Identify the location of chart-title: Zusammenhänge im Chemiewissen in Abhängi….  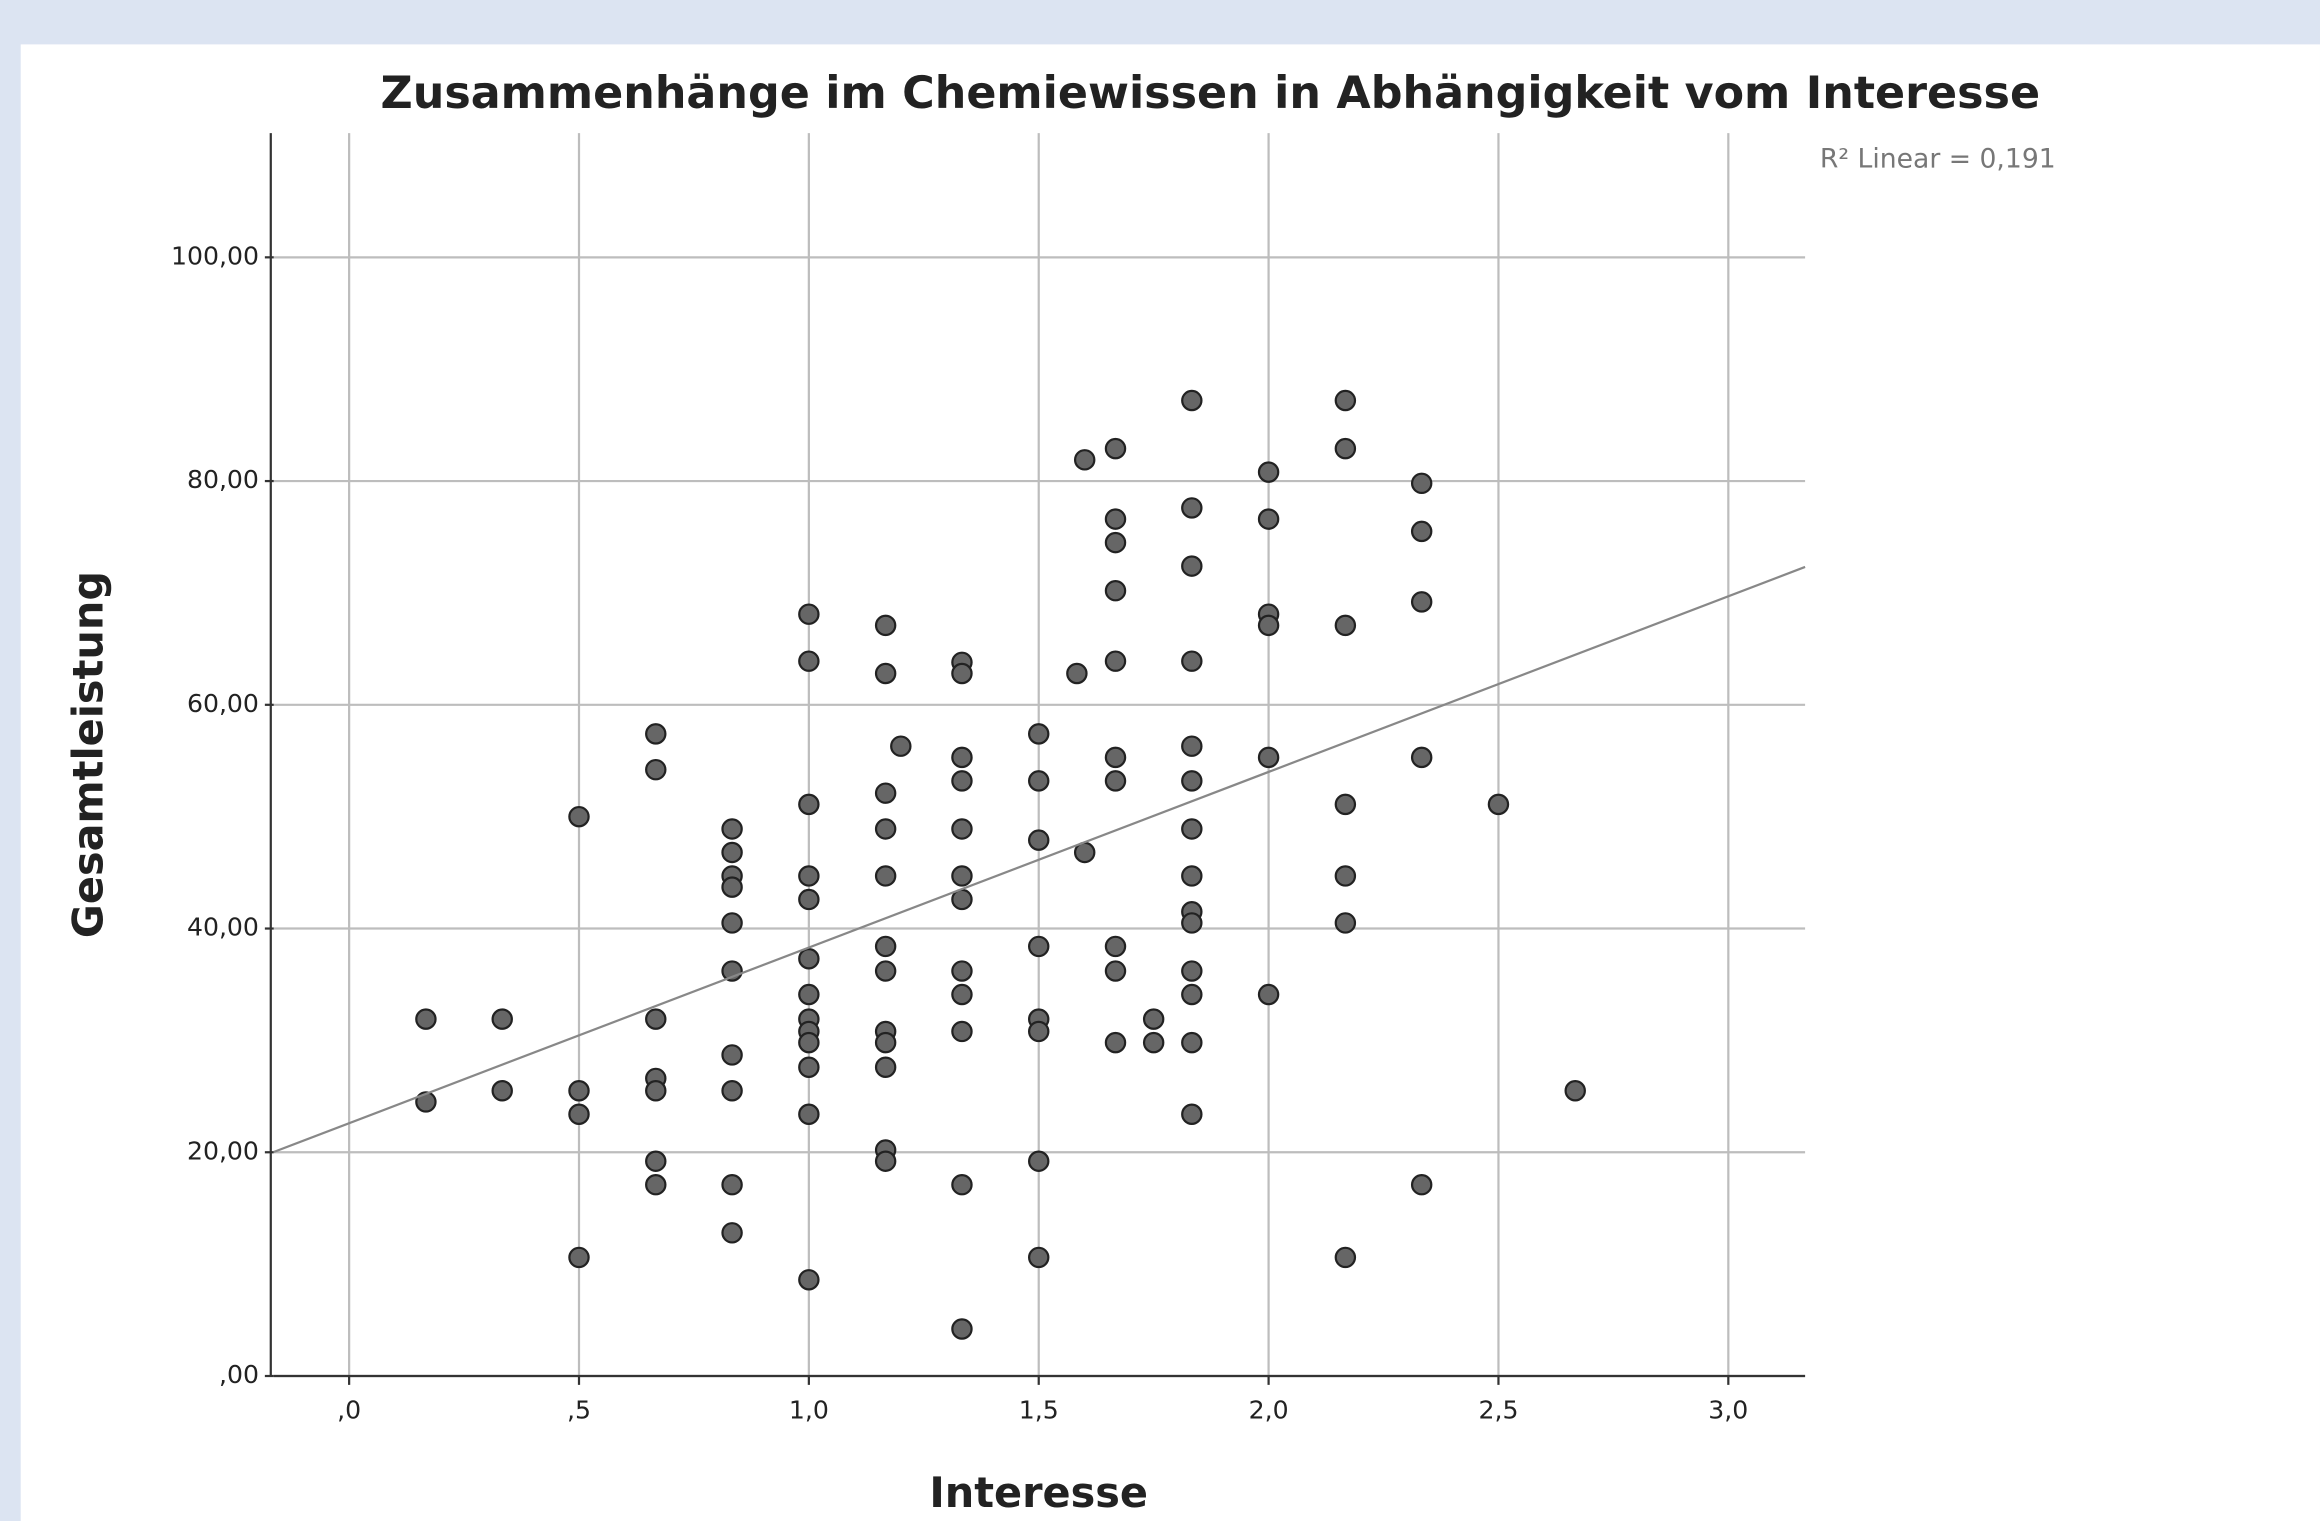
(1211, 93).